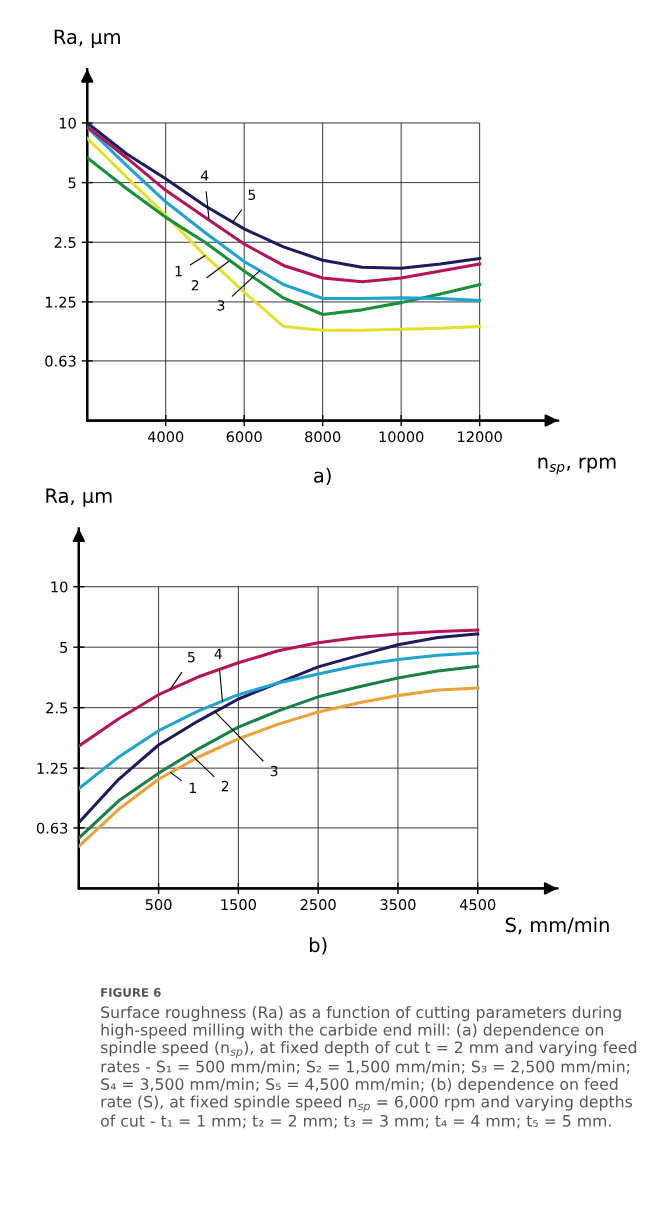 The width and height of the screenshot is (646, 1212). What do you see at coordinates (165, 437) in the screenshot?
I see `x-tick-label: 4000` at bounding box center [165, 437].